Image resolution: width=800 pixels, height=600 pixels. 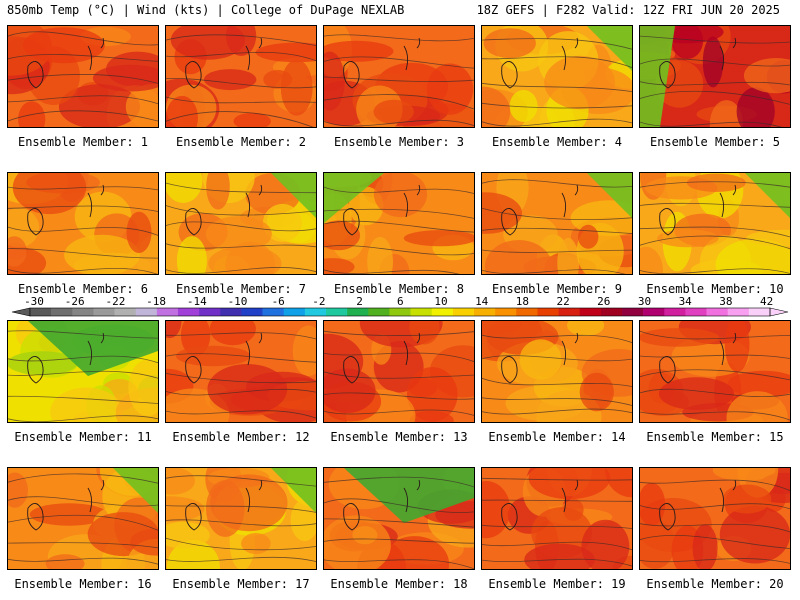 What do you see at coordinates (399, 289) in the screenshot?
I see `ensemble-member-label: Ensemble Member: 8` at bounding box center [399, 289].